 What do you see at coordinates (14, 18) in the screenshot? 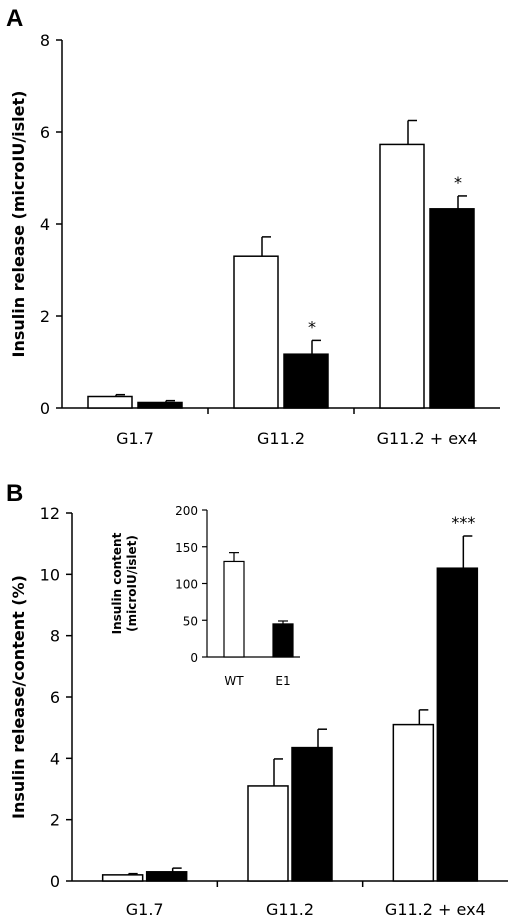
I see `panel-a-label: A` at bounding box center [14, 18].